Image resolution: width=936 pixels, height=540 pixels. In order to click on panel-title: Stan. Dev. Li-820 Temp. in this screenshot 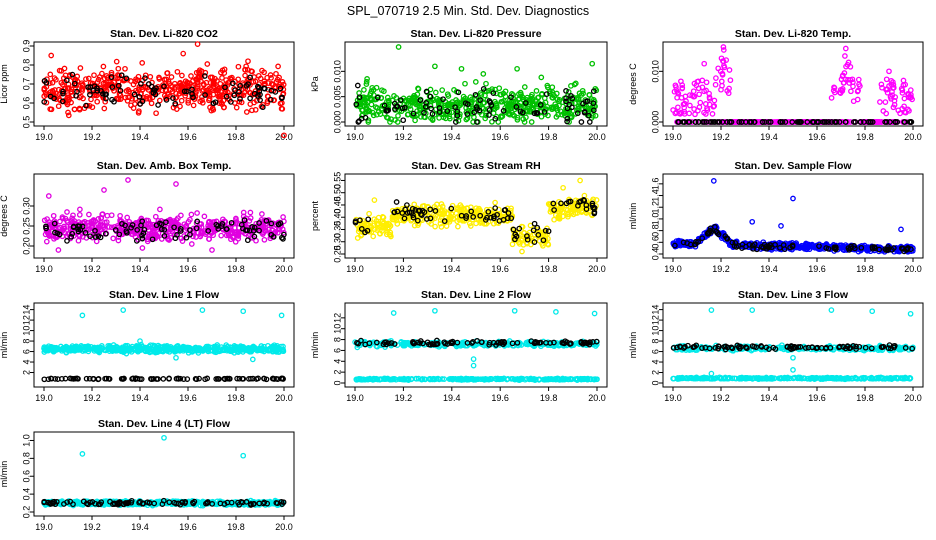, I will do `click(793, 34)`.